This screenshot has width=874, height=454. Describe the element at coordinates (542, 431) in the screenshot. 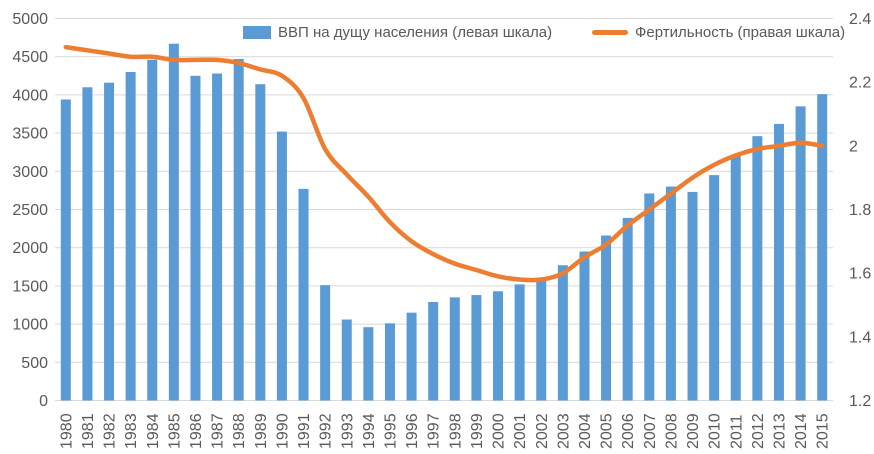

I see `x-axis-year-label: 2002` at that location.